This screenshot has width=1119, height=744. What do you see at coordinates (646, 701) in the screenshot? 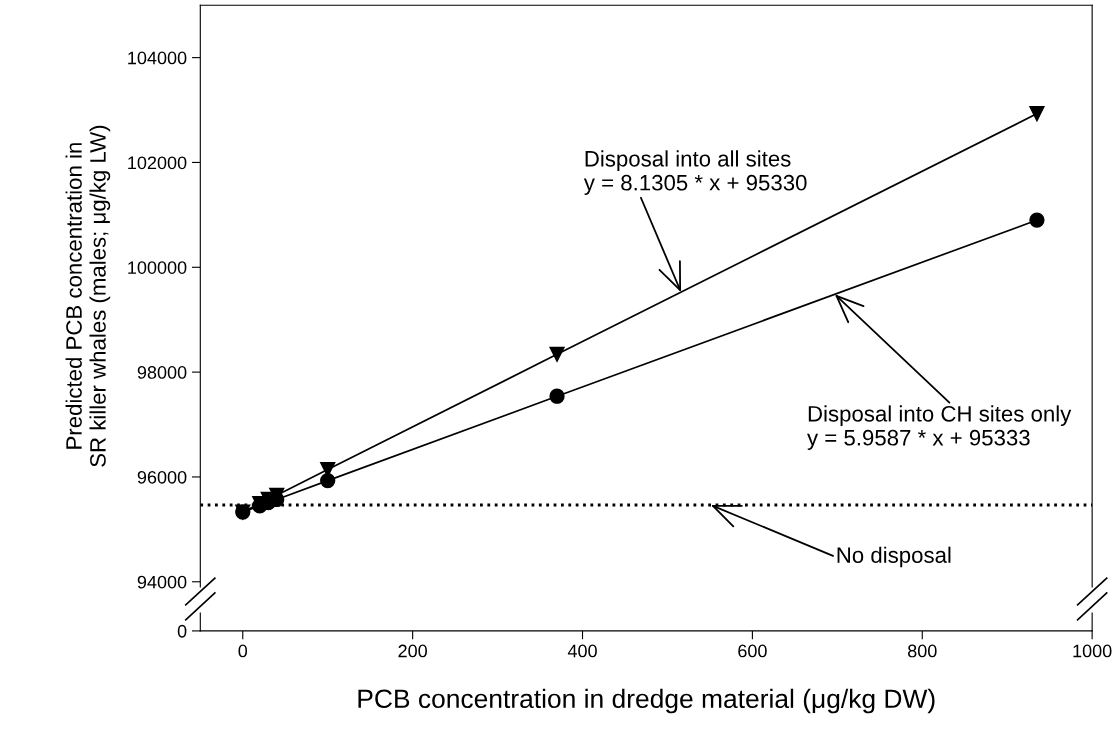
I see `x-axis-title: PCB concentration in dredge material (μg/kg DW)` at bounding box center [646, 701].